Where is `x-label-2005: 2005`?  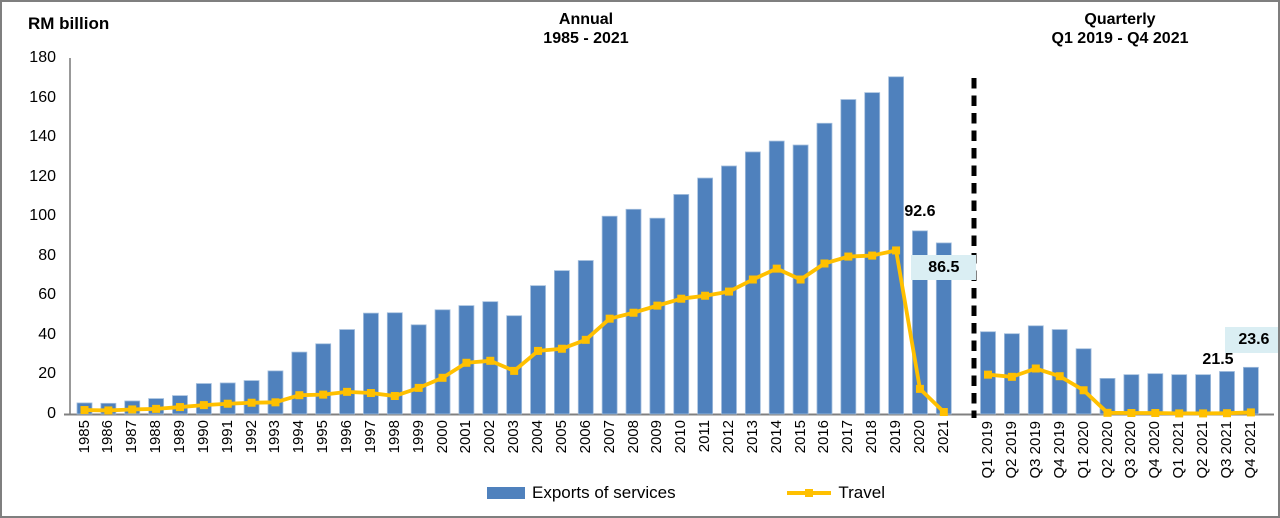
x-label-2005: 2005 is located at coordinates (561, 437).